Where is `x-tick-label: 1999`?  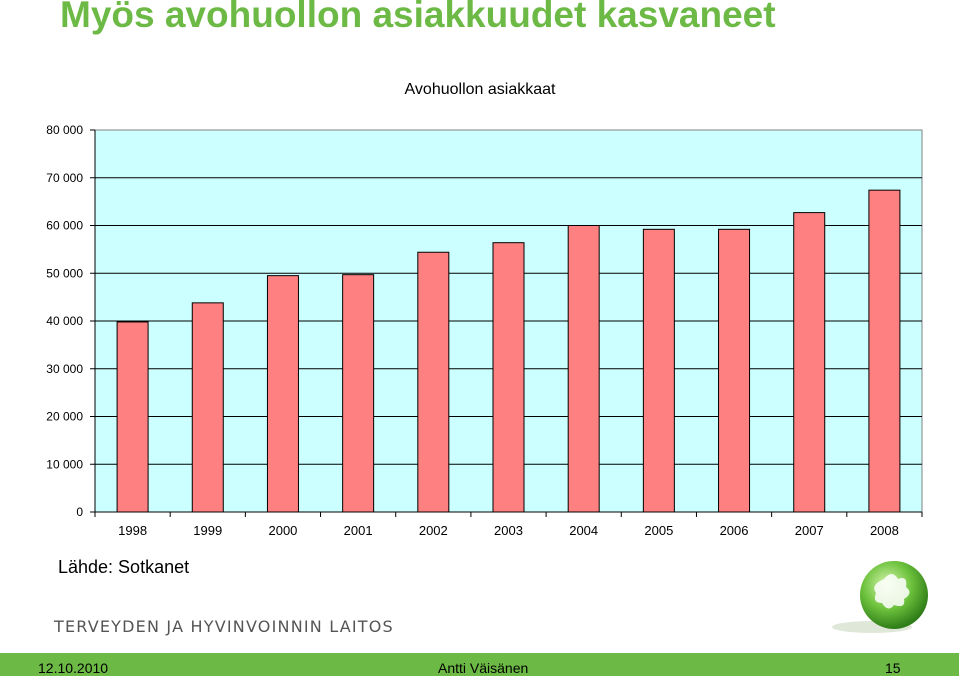 x-tick-label: 1999 is located at coordinates (207, 530).